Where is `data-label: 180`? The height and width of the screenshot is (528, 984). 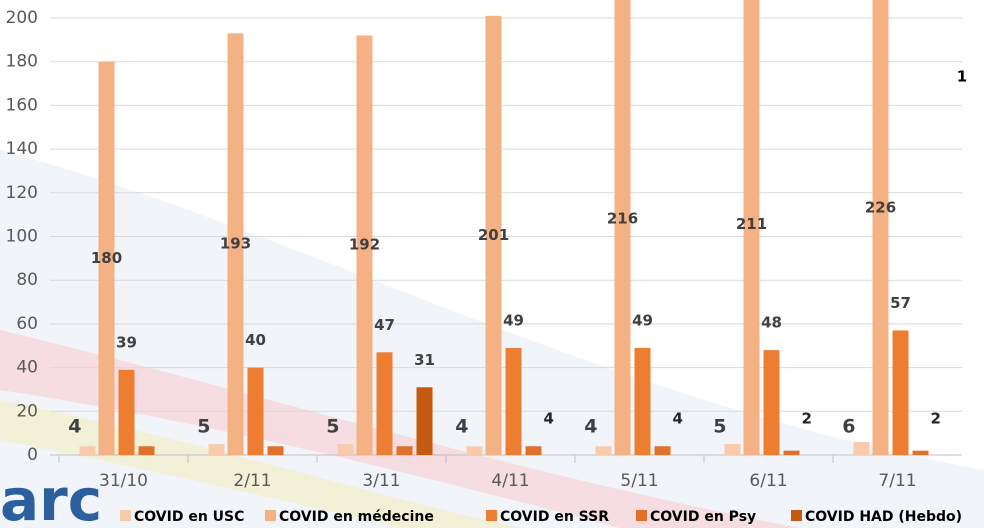
data-label: 180 is located at coordinates (106, 258).